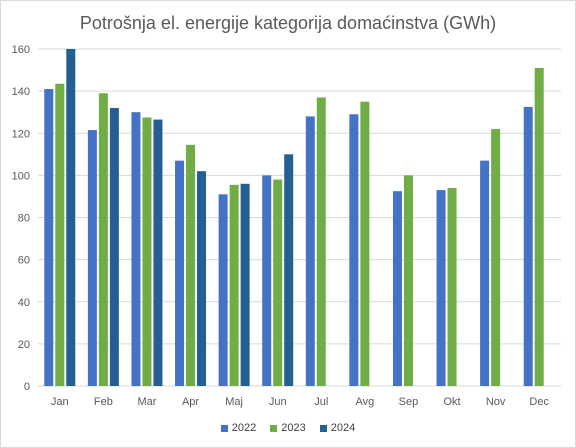 Image resolution: width=576 pixels, height=448 pixels. Describe the element at coordinates (321, 241) in the screenshot. I see `bar-2023-jul` at that location.